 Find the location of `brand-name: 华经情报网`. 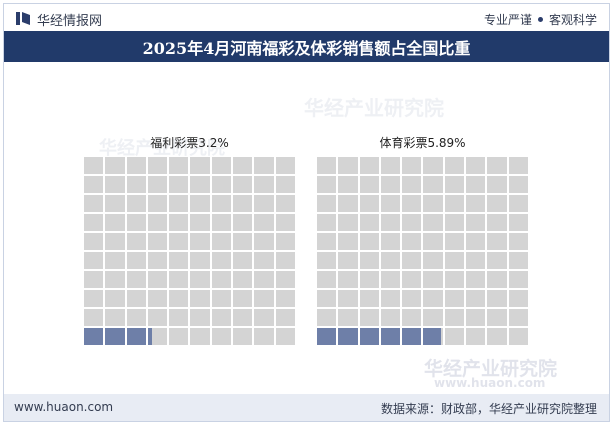

brand-name: 华经情报网 is located at coordinates (70, 21).